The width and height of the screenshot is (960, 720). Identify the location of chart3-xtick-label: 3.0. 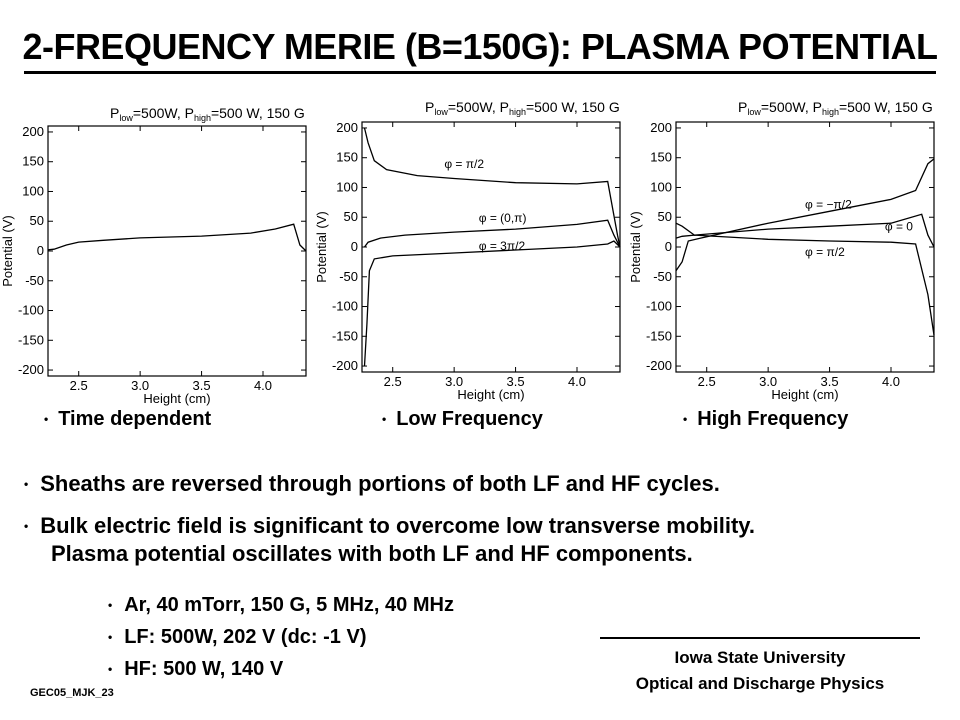
(768, 381).